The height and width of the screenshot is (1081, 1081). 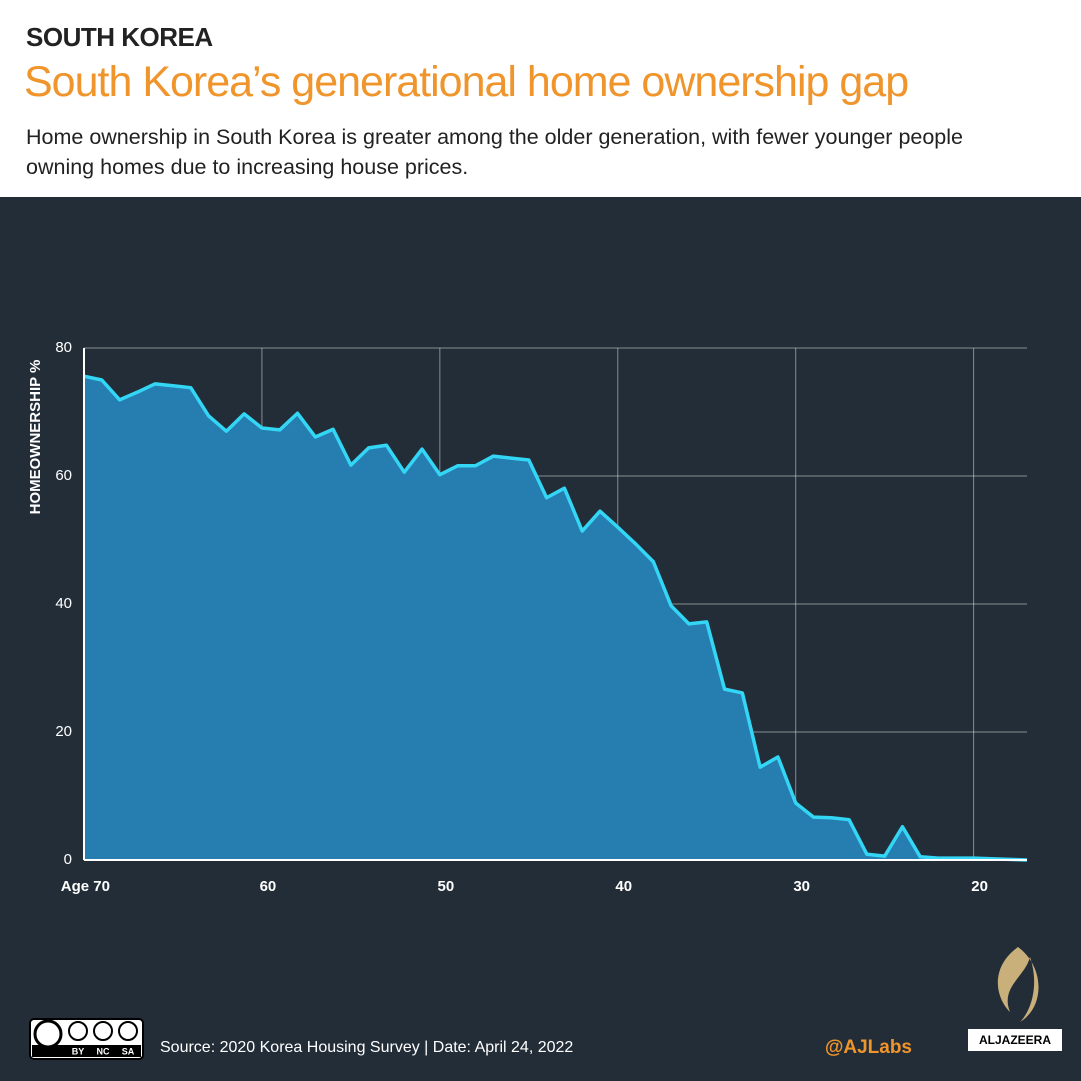 I want to click on kicker: SOUTH KOREA, so click(x=119, y=37).